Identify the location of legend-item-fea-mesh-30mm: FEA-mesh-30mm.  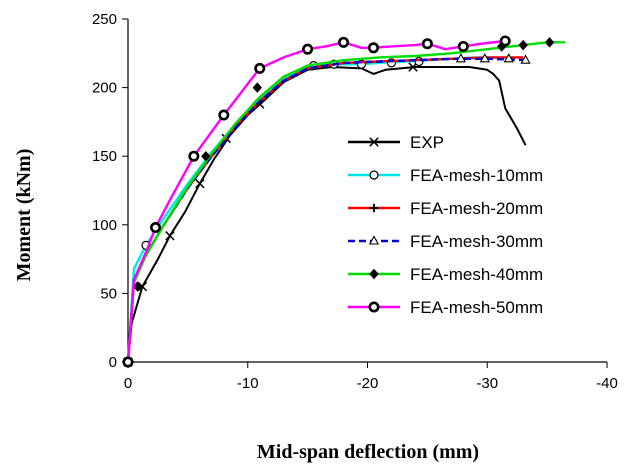
(445, 241).